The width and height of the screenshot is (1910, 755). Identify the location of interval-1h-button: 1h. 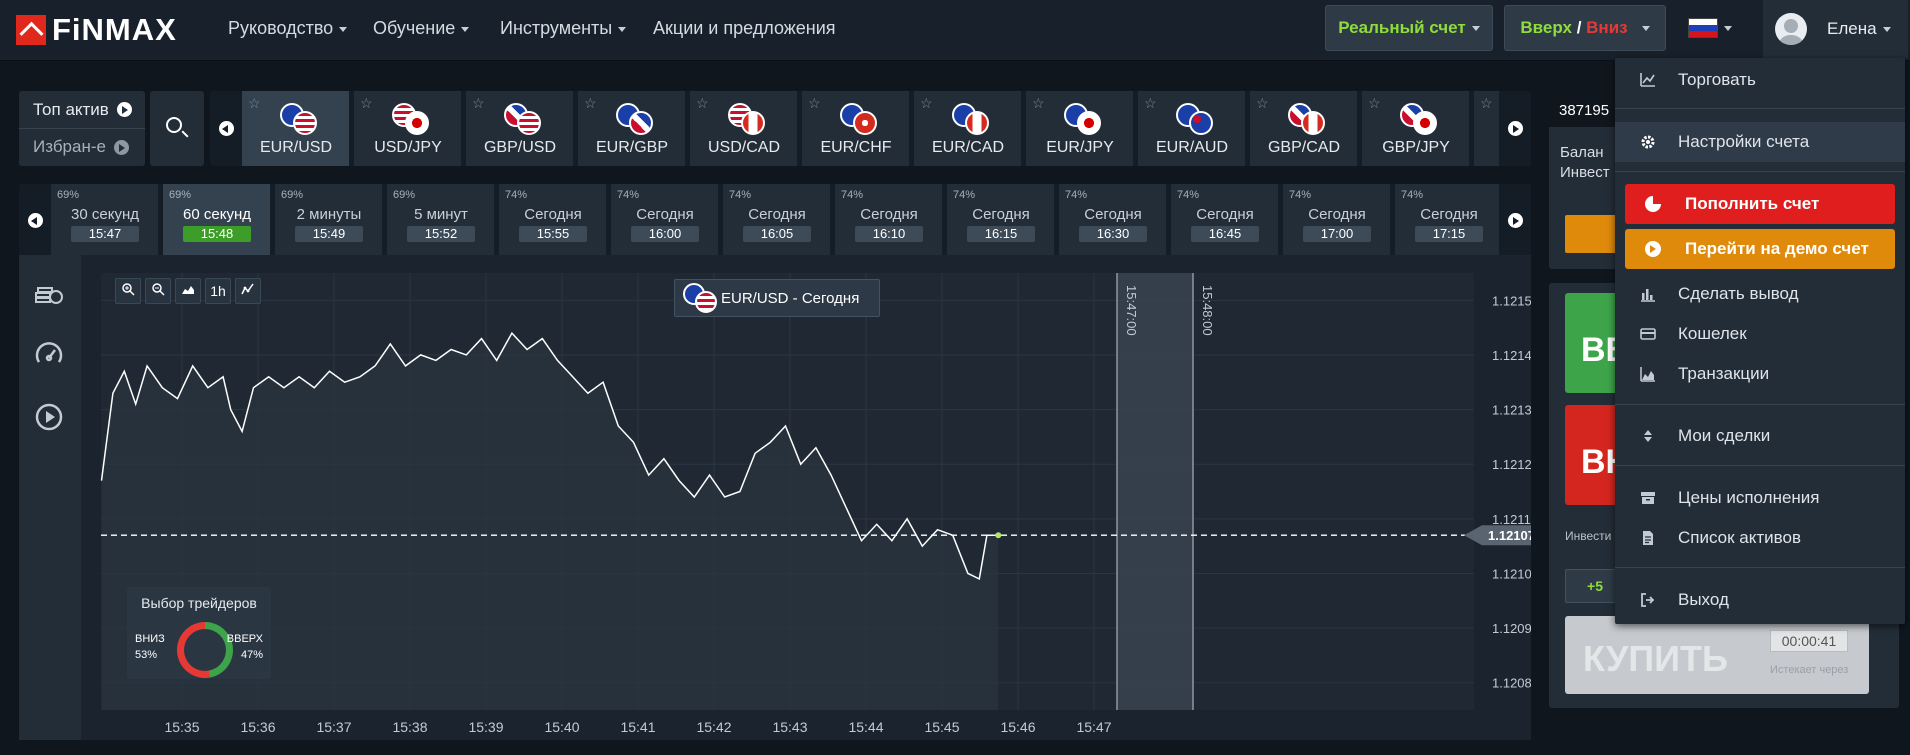
(218, 291).